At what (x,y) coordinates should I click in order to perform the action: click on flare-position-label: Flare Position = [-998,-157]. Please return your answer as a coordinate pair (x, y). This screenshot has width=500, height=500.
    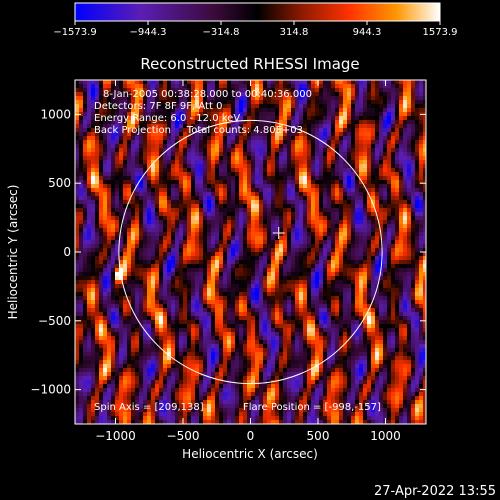
    Looking at the image, I should click on (312, 407).